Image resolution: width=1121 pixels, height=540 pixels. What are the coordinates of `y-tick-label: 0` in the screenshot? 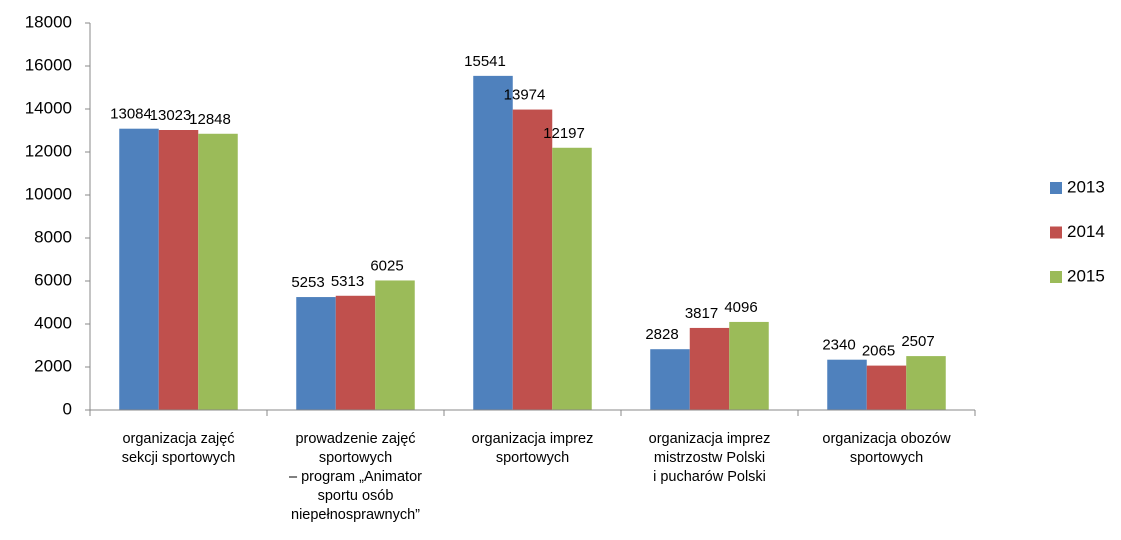 It's located at (67, 408).